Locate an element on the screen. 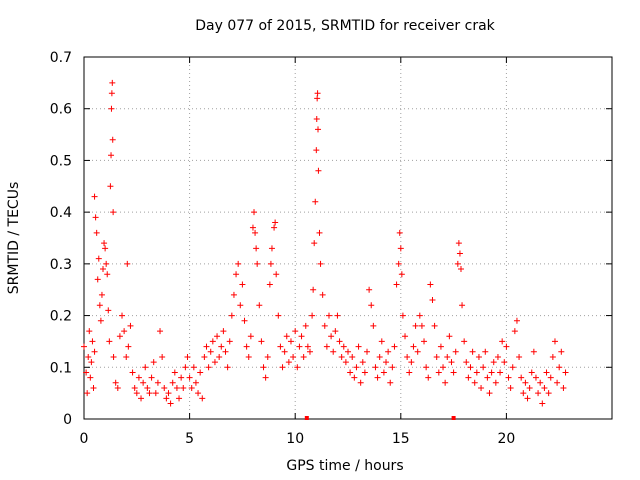 This screenshot has width=640, height=480. x-tick-label: 10 is located at coordinates (295, 439).